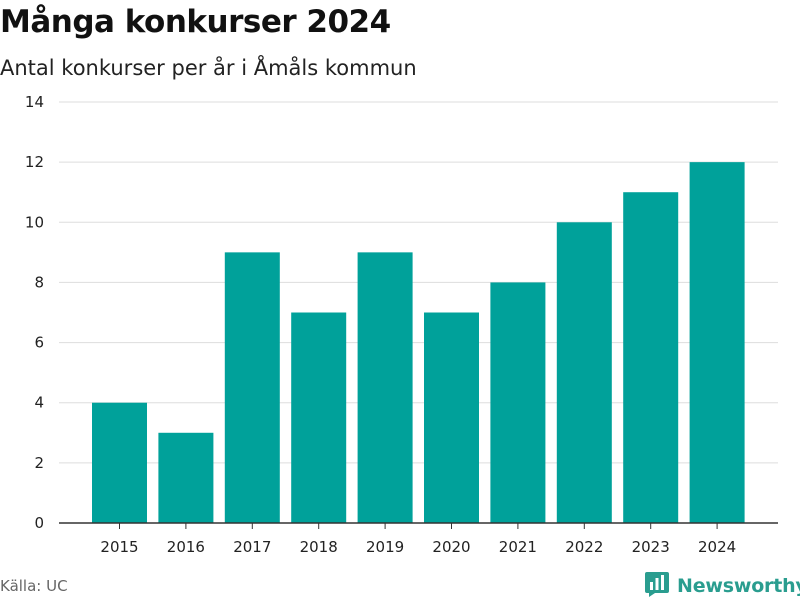 The image size is (800, 600). Describe the element at coordinates (584, 547) in the screenshot. I see `x-tick-label: 2022` at that location.